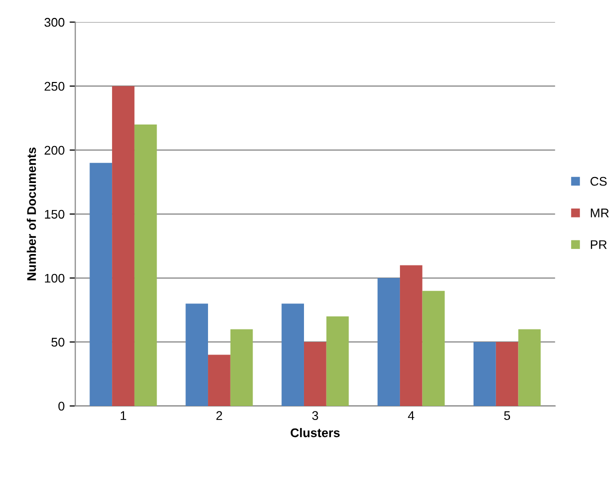 This screenshot has height=481, width=612. Describe the element at coordinates (315, 415) in the screenshot. I see `x-tick-label: 3` at that location.